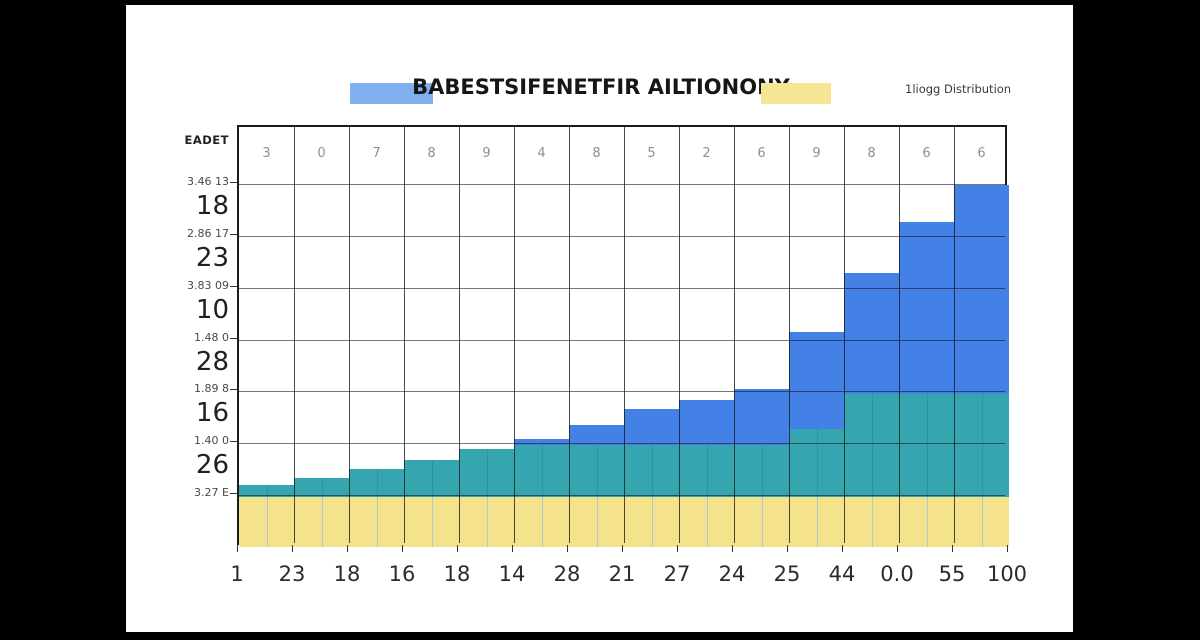  What do you see at coordinates (211, 337) in the screenshot?
I see `y-axis-minor-label: 1.48 0` at bounding box center [211, 337].